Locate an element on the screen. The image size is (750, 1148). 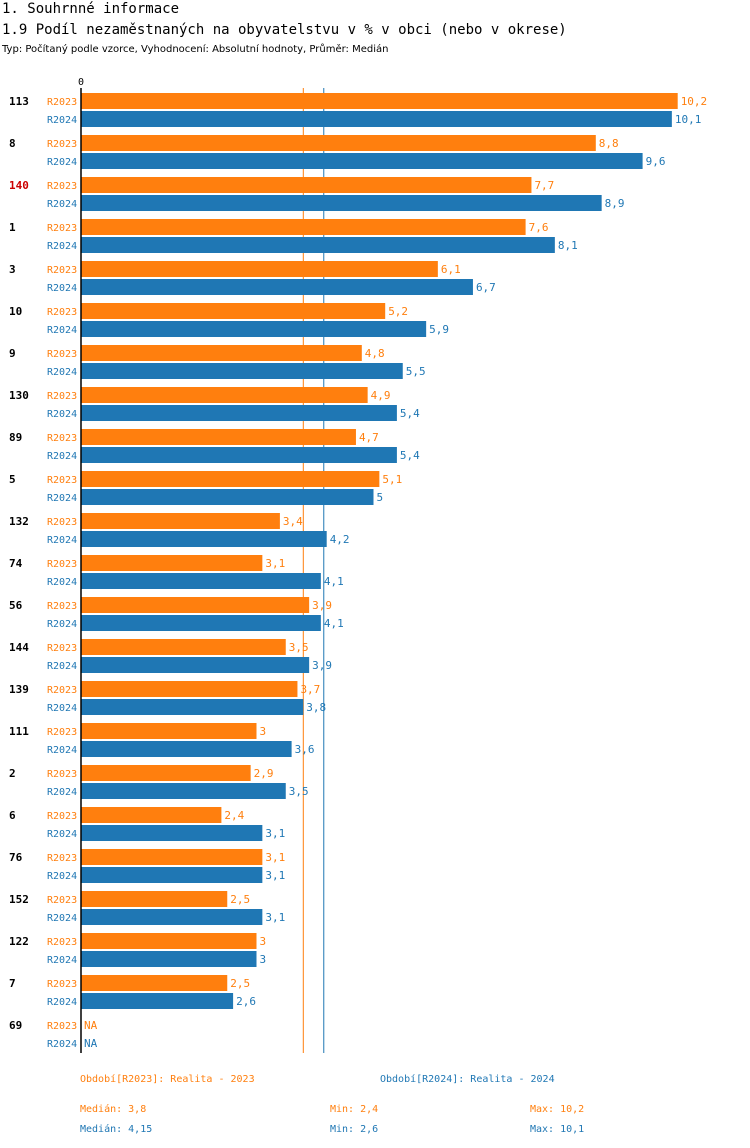
axis-zero-label: 0 is located at coordinates (81, 82).